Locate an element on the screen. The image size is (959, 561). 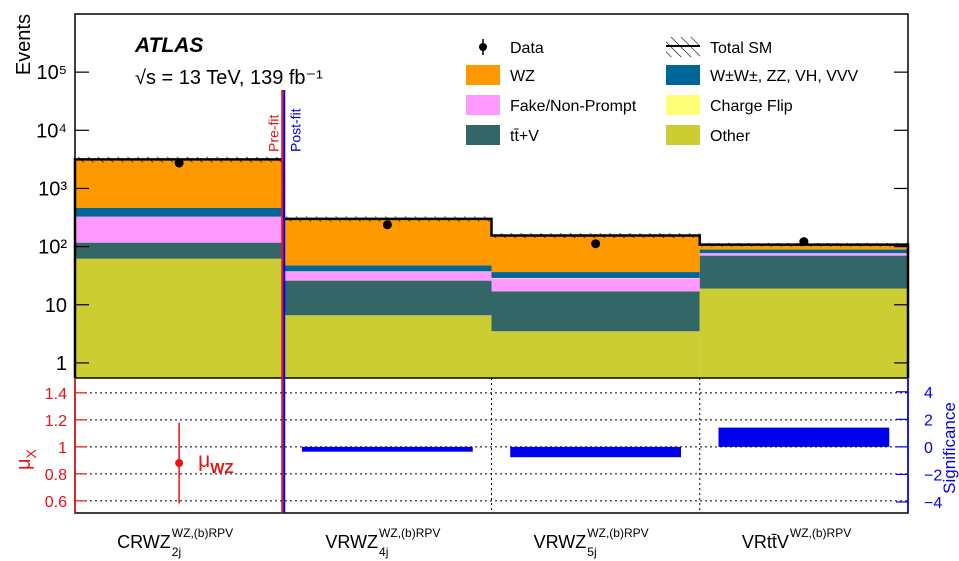
legend-label: Total SM is located at coordinates (741, 48).